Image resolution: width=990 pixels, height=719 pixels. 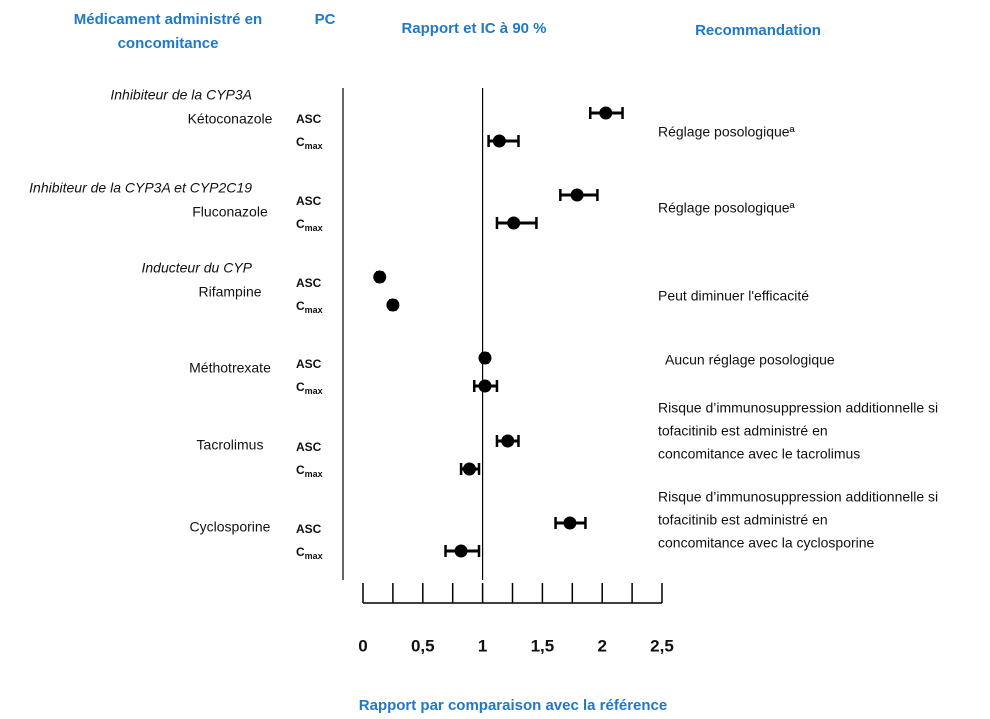 What do you see at coordinates (662, 645) in the screenshot?
I see `x-tick-label: 2,5` at bounding box center [662, 645].